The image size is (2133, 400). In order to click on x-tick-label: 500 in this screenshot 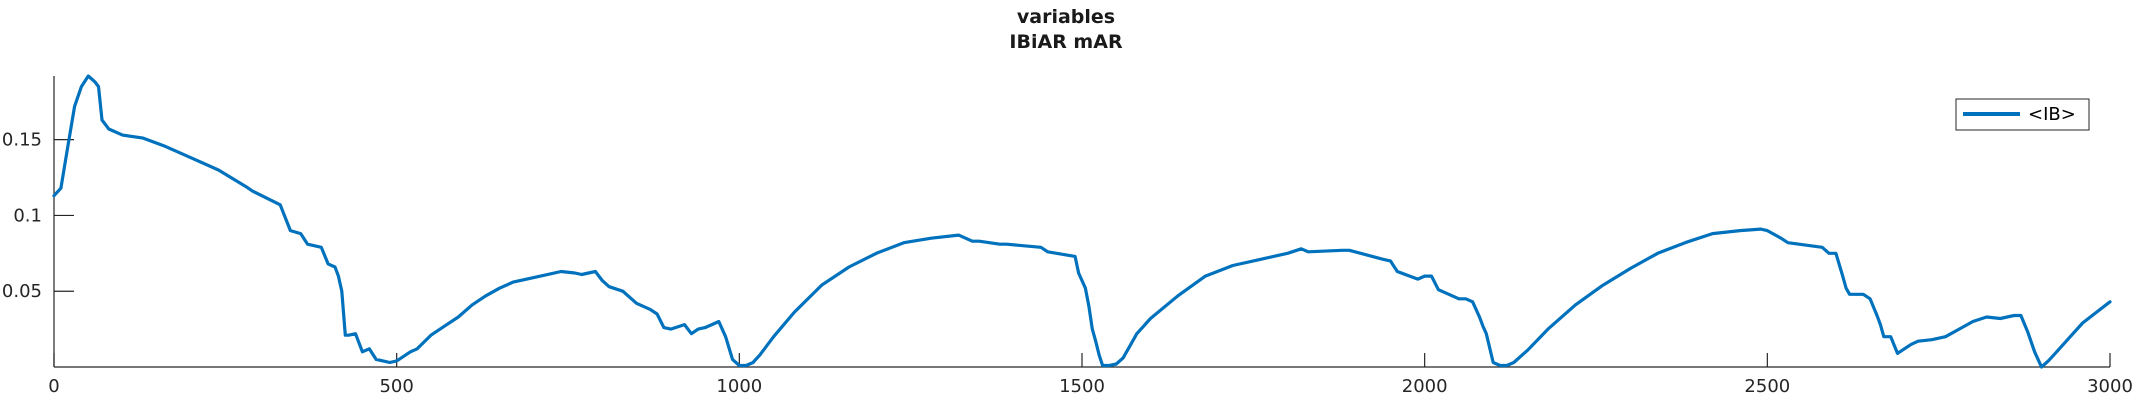, I will do `click(396, 386)`.